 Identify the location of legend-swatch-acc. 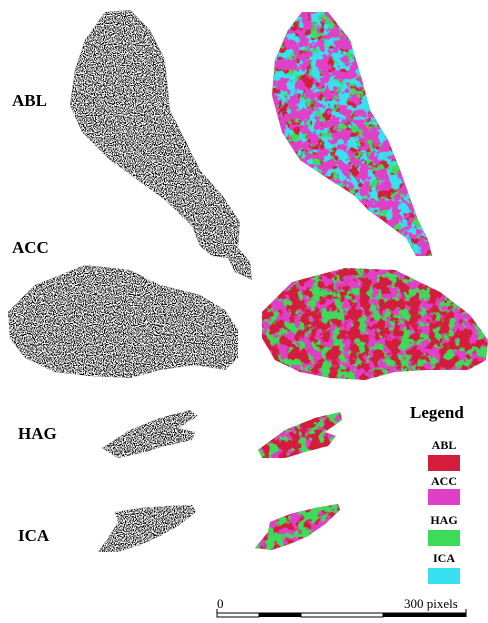
(444, 497).